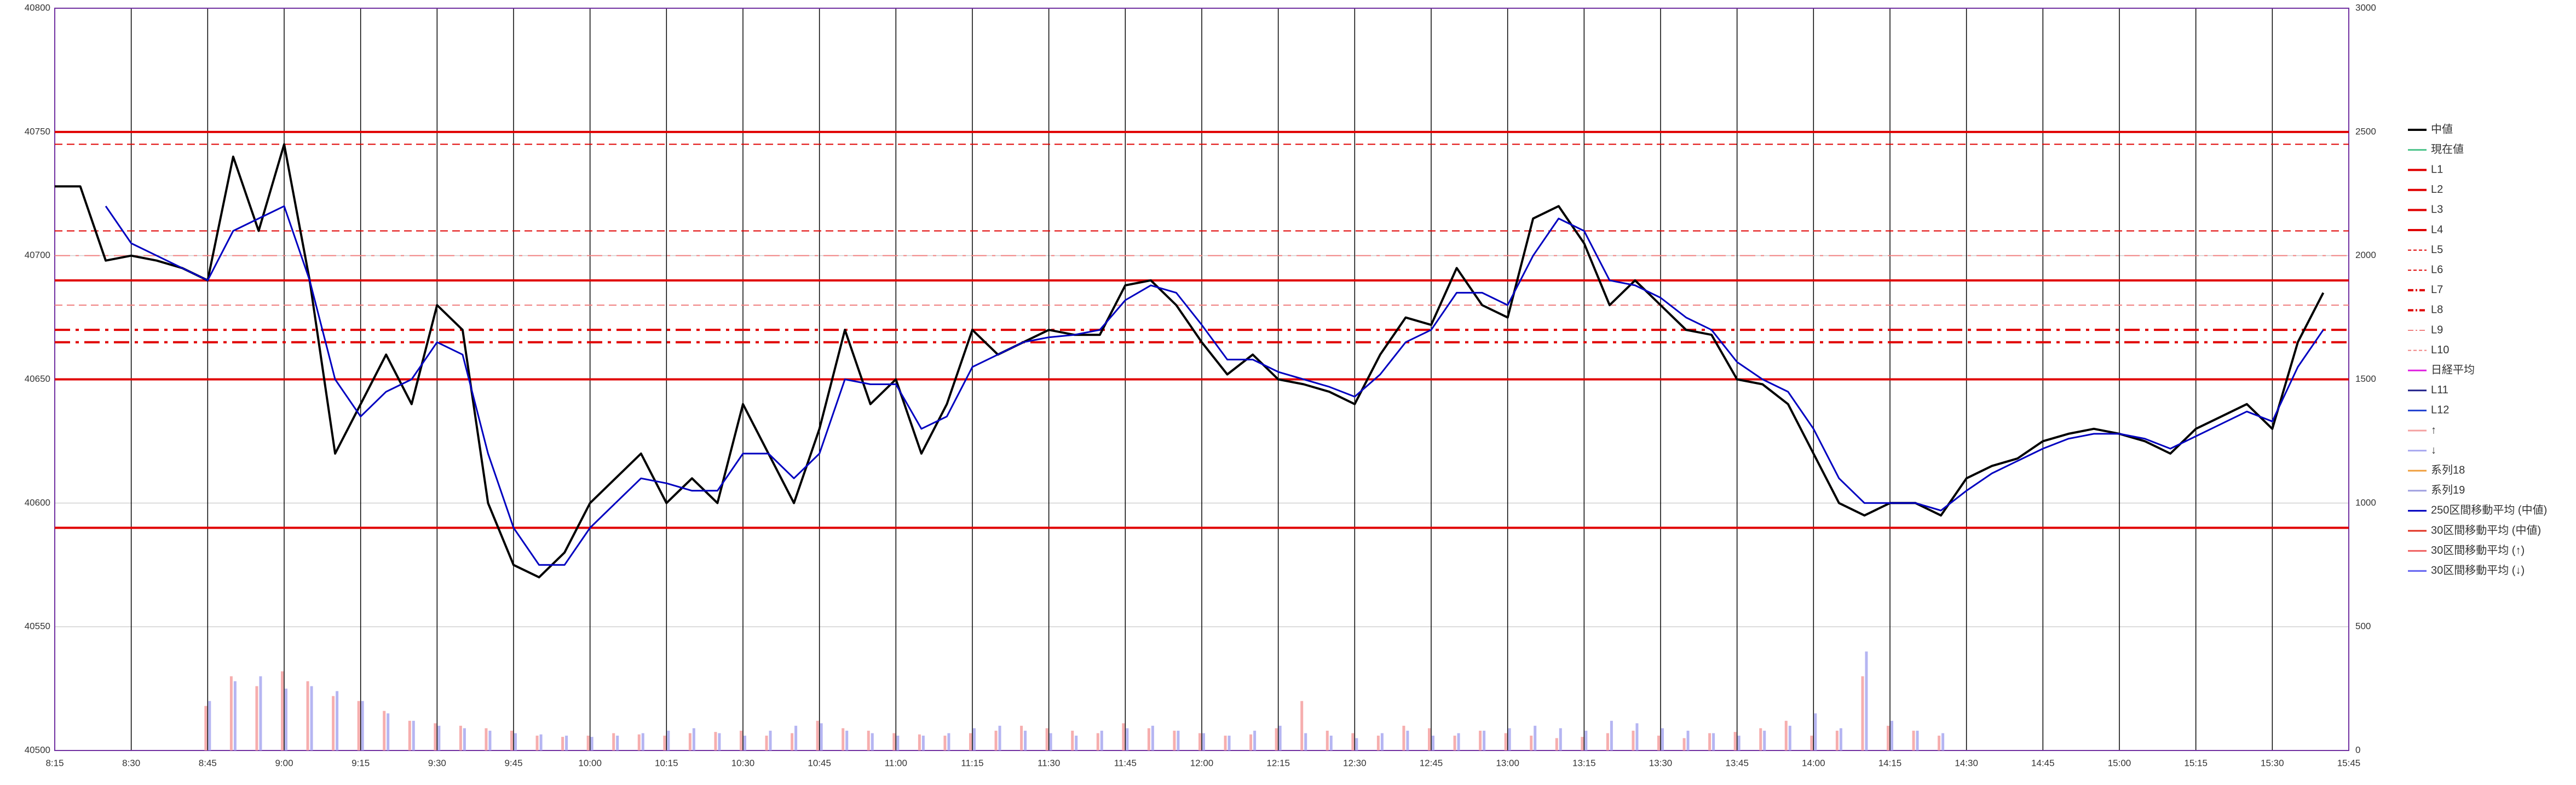 Image resolution: width=2576 pixels, height=785 pixels. Describe the element at coordinates (37, 749) in the screenshot. I see `y-tick-label: 40500` at that location.